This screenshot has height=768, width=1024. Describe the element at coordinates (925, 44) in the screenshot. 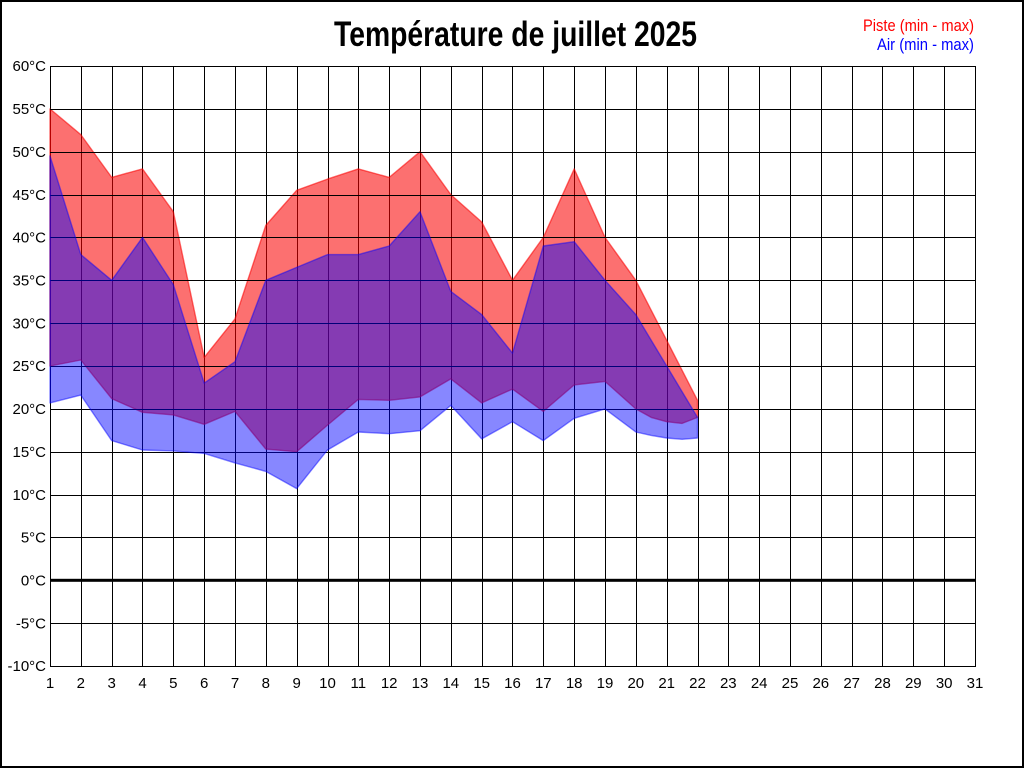

I see `svg-text: Air (min - max)` at that location.